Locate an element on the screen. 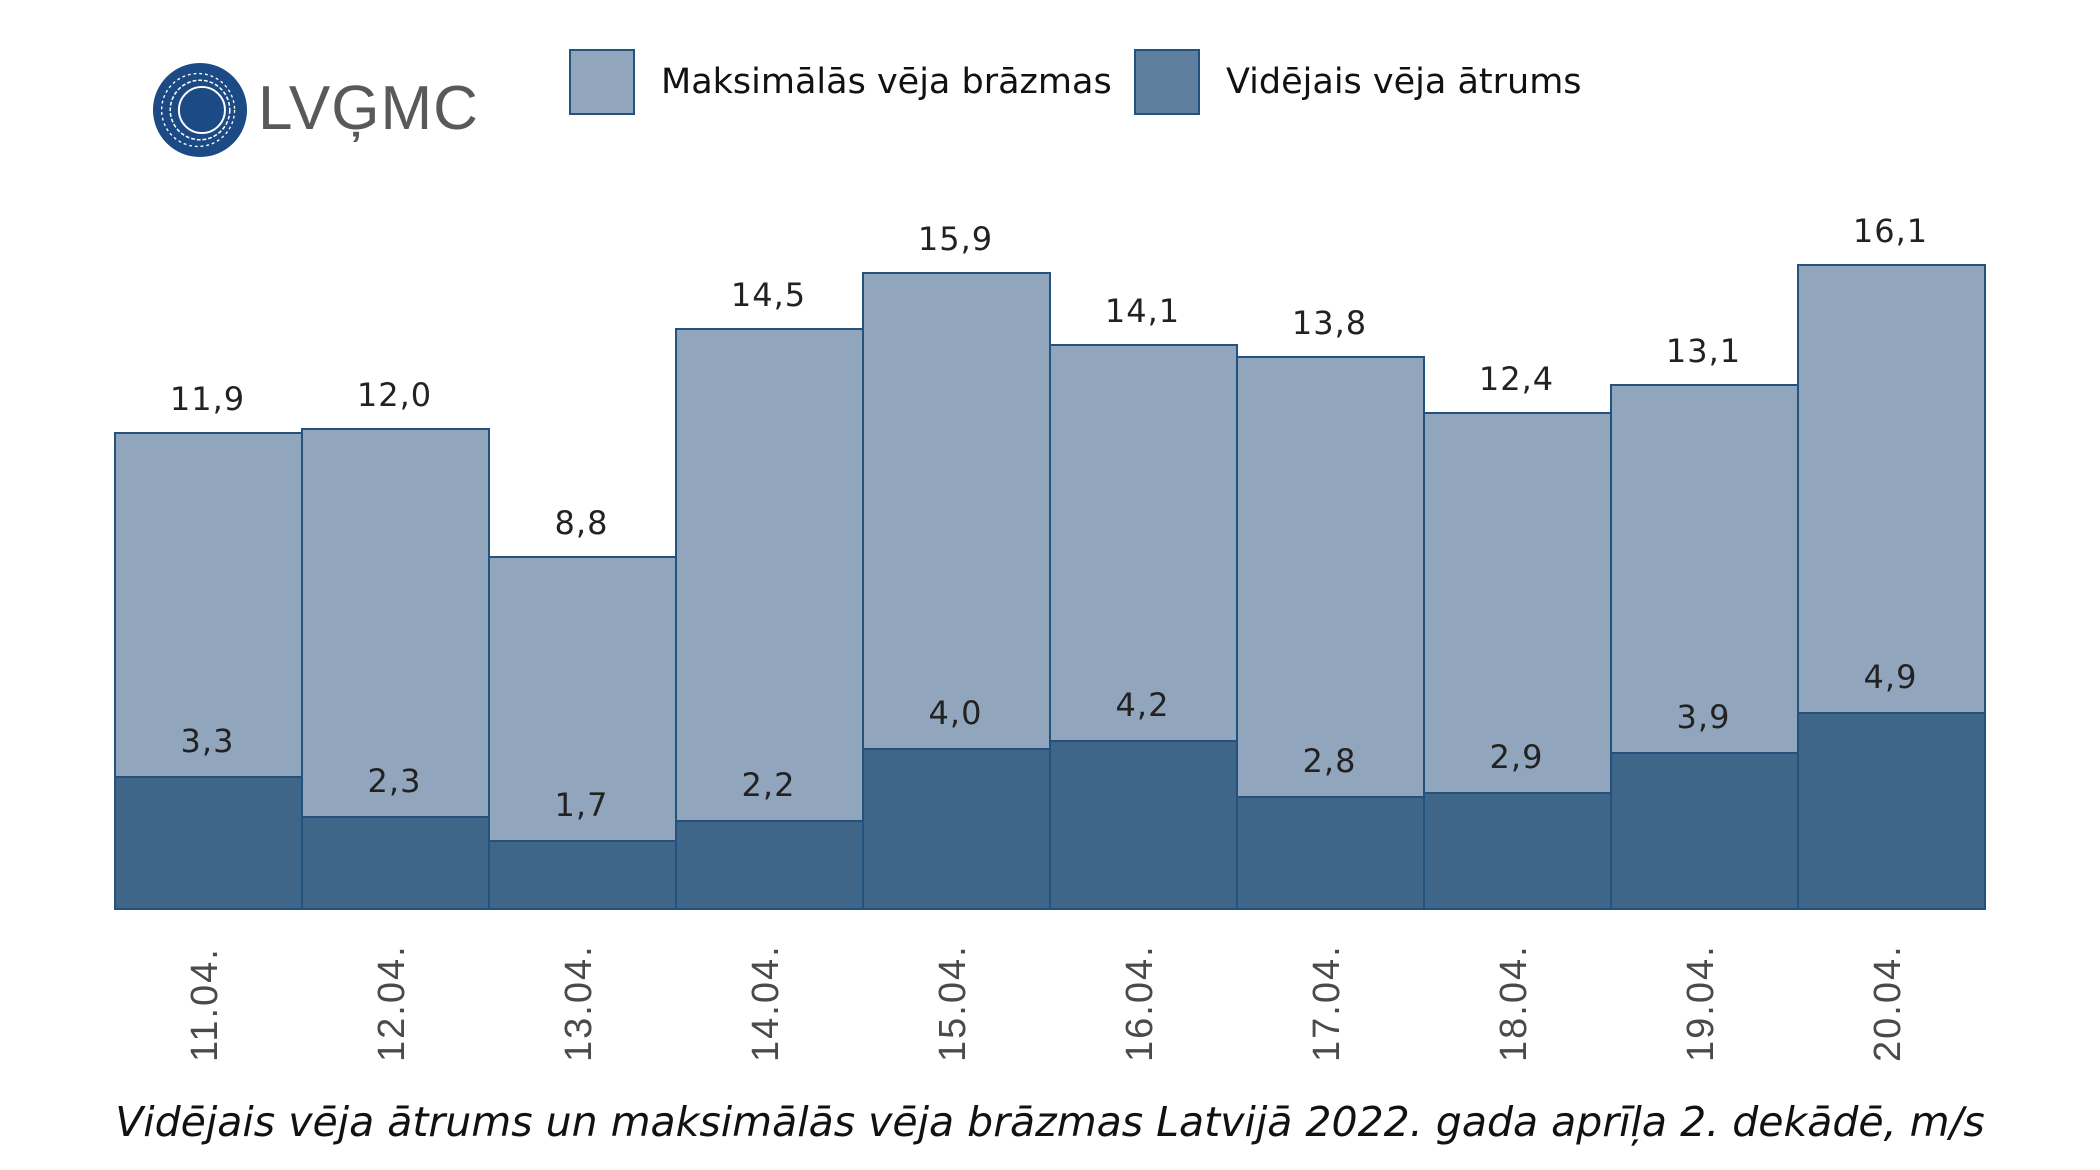  value-label-avg-speed: 3,9 is located at coordinates (1703, 717).